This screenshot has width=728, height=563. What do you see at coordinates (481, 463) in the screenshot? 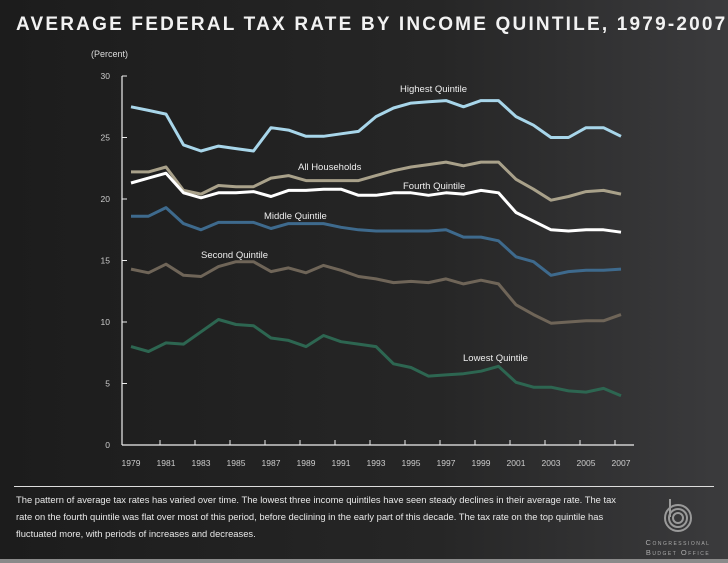
I see `x-tick-label: 1999` at bounding box center [481, 463].